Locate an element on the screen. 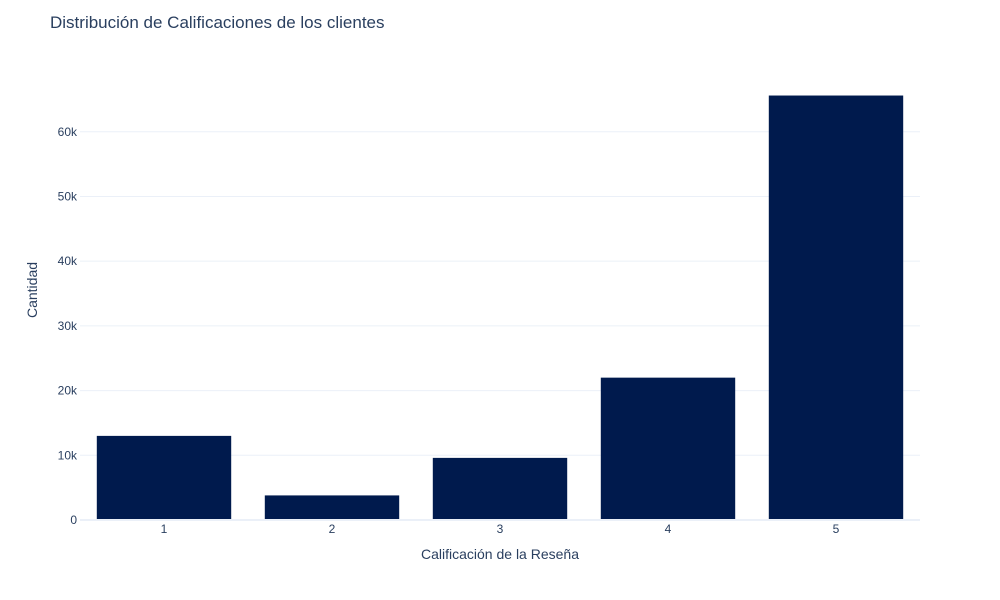 This screenshot has height=600, width=1000. y-tick-label: 0 is located at coordinates (73, 520).